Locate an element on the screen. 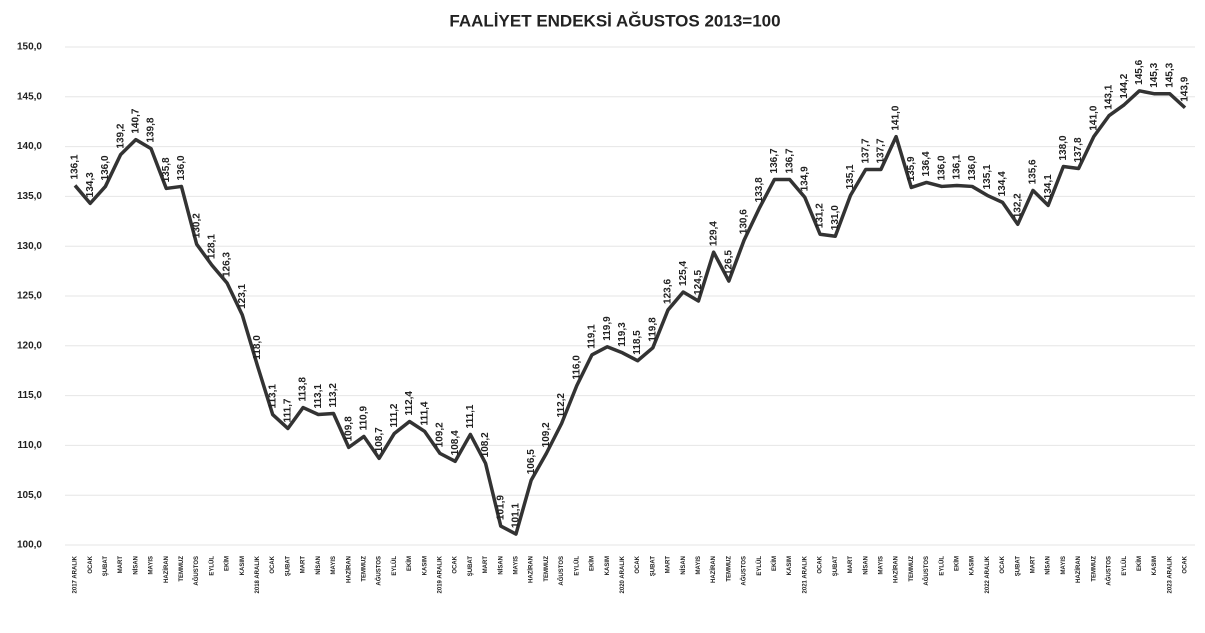  y-tick-label: 140,0 is located at coordinates (29, 146).